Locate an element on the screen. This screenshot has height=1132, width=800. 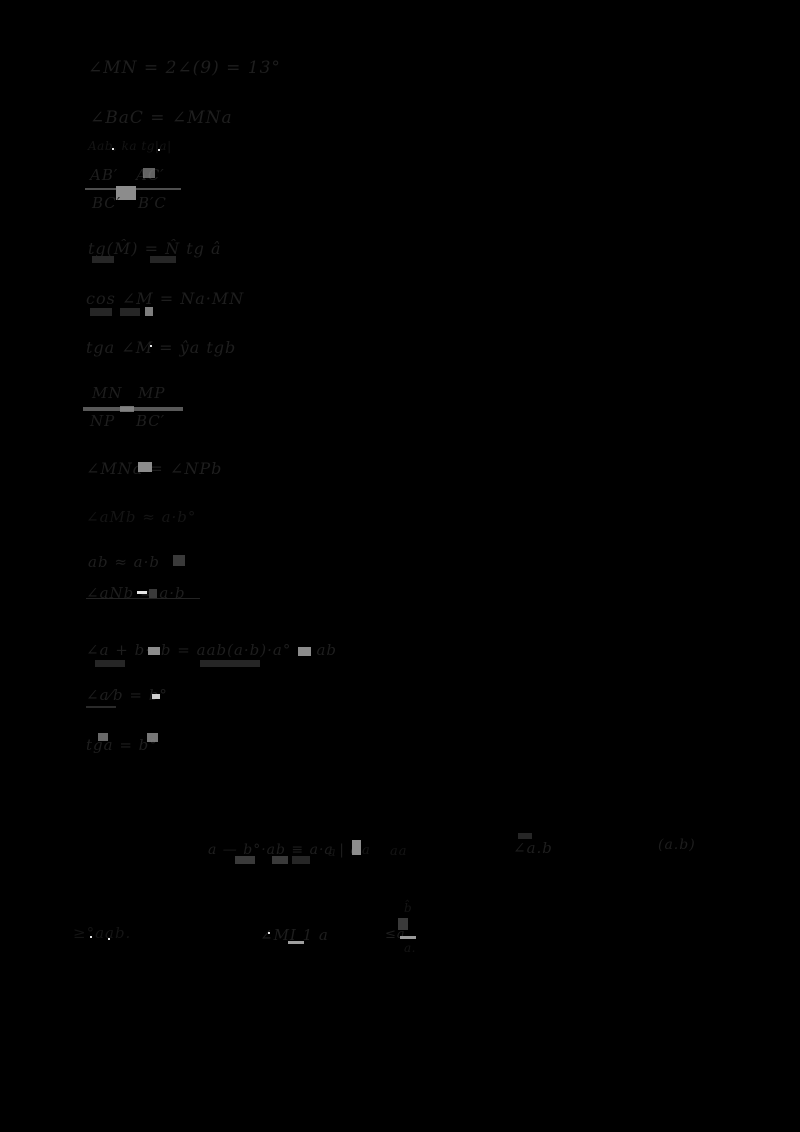
bottom-expression-1: a — b°·ab ≡ a·a | a is located at coordinates (284, 850).